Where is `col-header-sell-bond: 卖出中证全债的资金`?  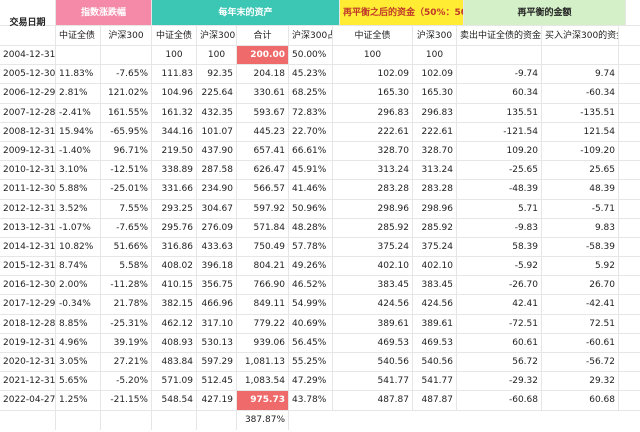
col-header-sell-bond: 卖出中证全债的资金 is located at coordinates (499, 35).